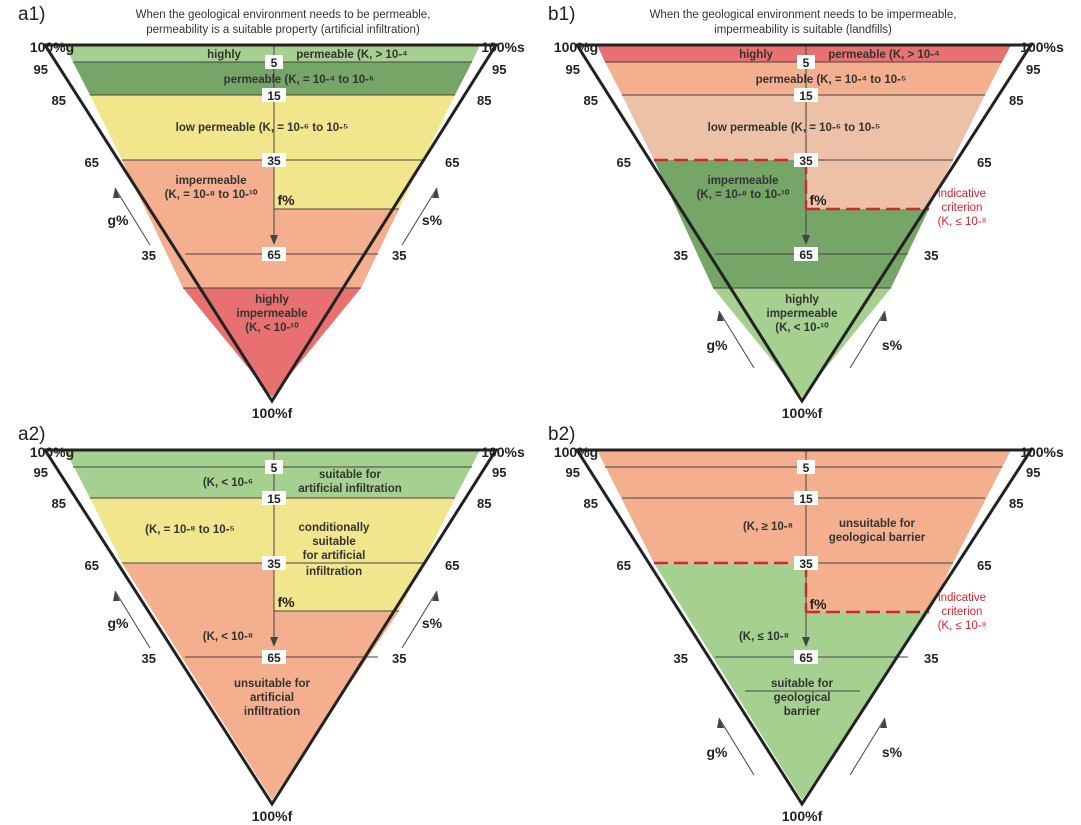 This screenshot has height=825, width=1081. I want to click on zone-label-conditional-2: suitable, so click(333, 542).